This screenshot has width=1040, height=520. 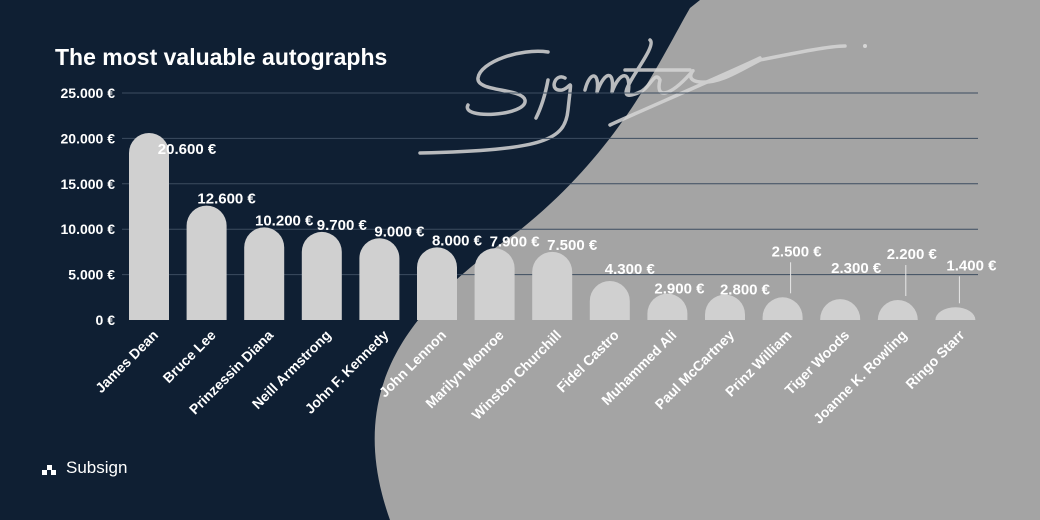 I want to click on chart-title: The most valuable autographs, so click(x=221, y=57).